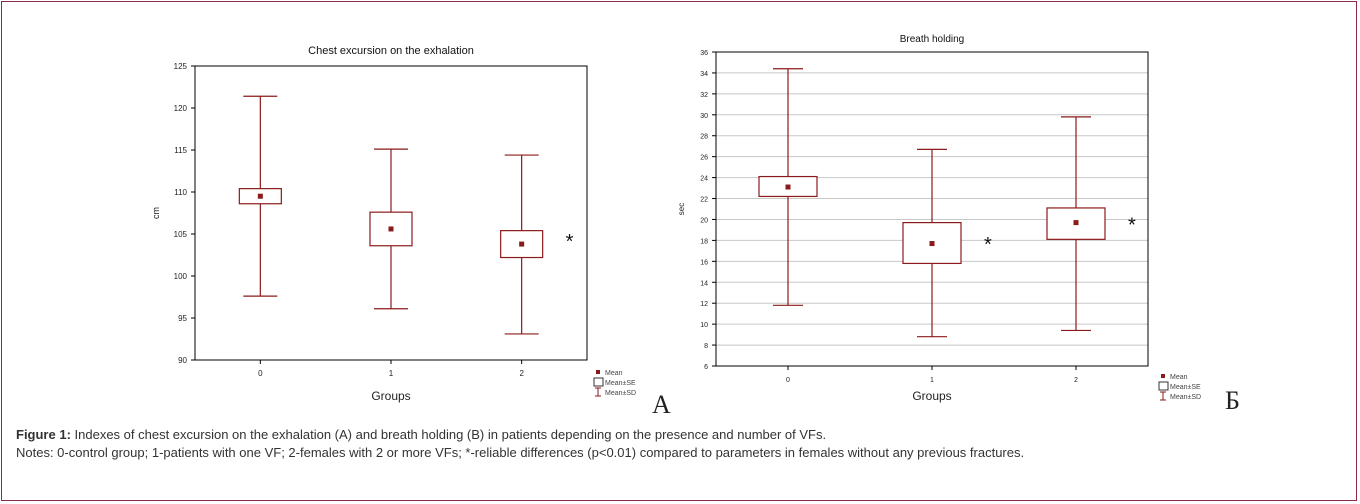 The image size is (1360, 504). I want to click on y-tick-label: 105, so click(181, 234).